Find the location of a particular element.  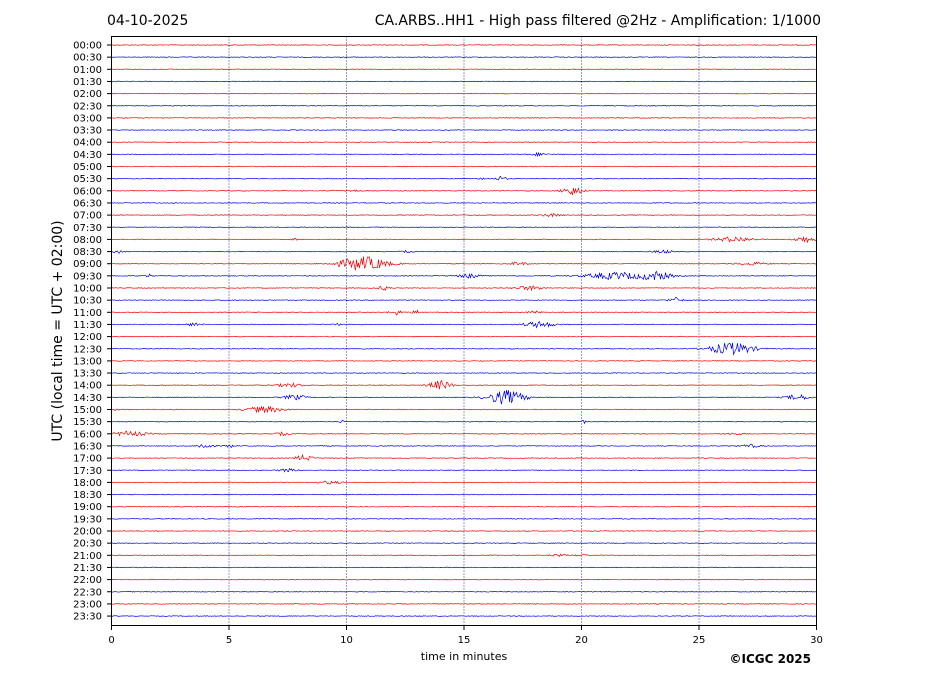

x-tick-label: 25 is located at coordinates (699, 640).